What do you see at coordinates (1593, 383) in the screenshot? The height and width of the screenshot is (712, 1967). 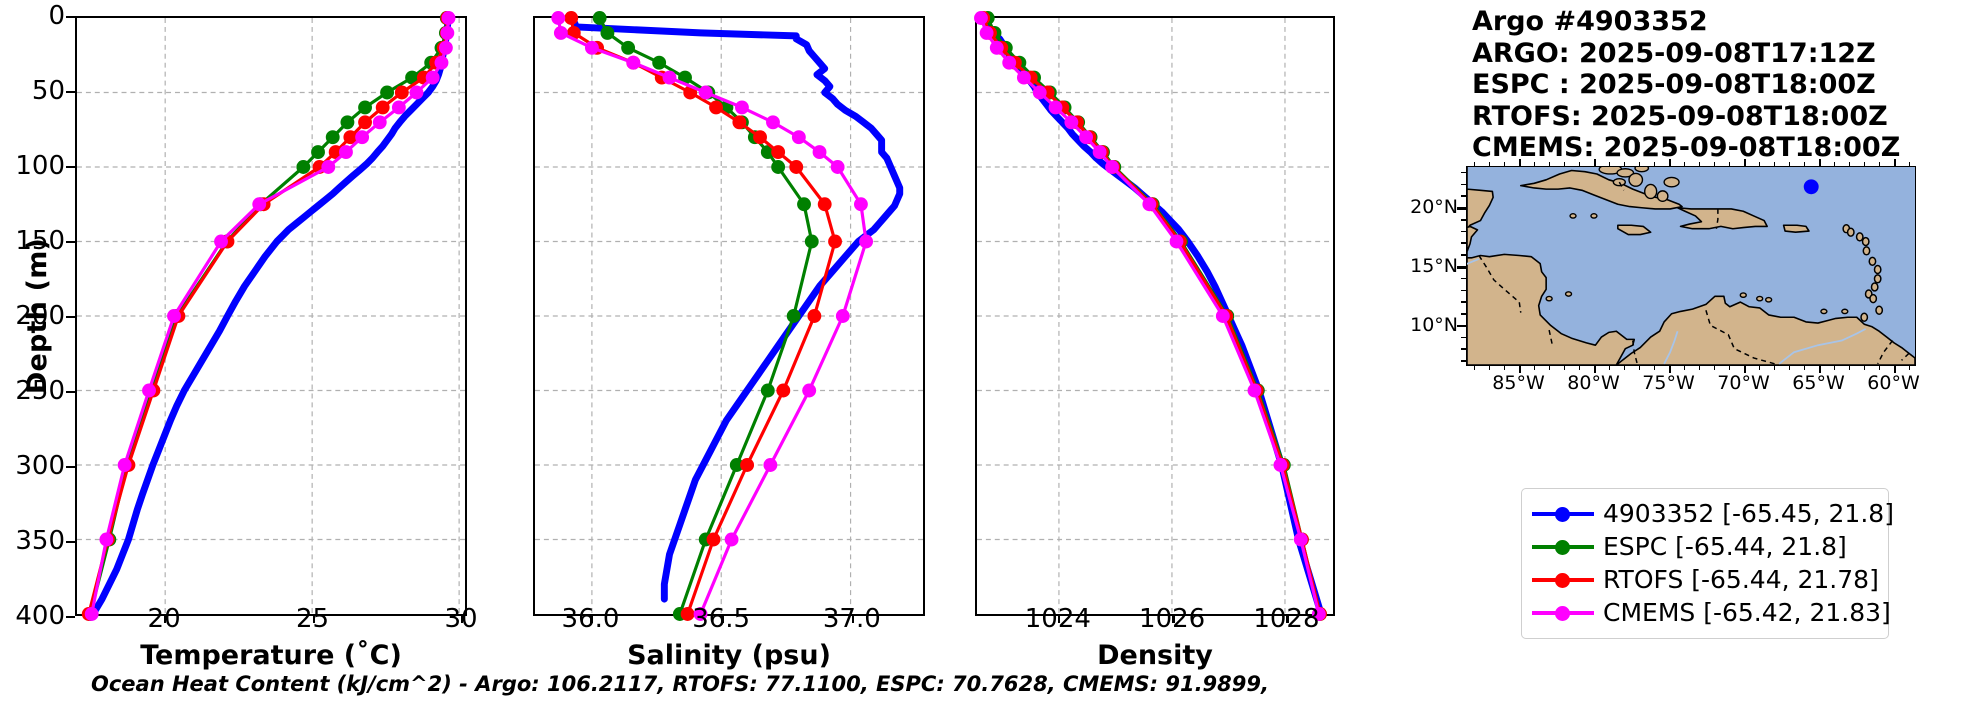 I see `map-lon-tick: 80°W` at bounding box center [1593, 383].